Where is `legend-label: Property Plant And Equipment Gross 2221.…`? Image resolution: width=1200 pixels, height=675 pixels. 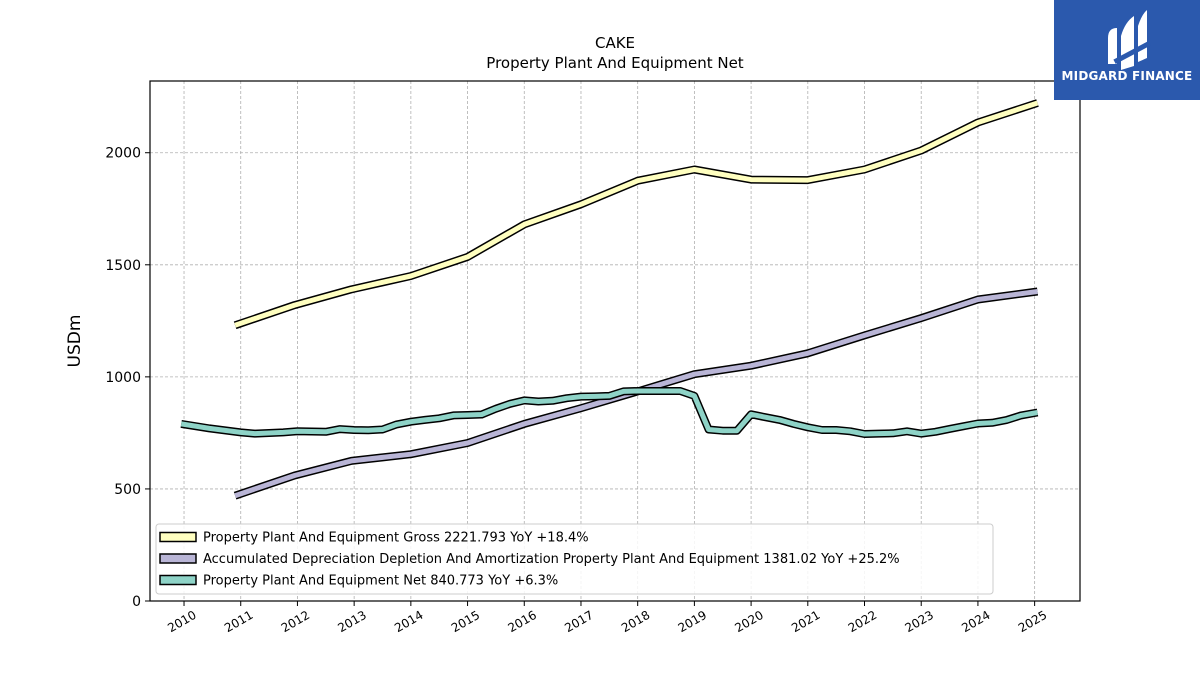 legend-label: Property Plant And Equipment Gross 2221.… is located at coordinates (396, 538).